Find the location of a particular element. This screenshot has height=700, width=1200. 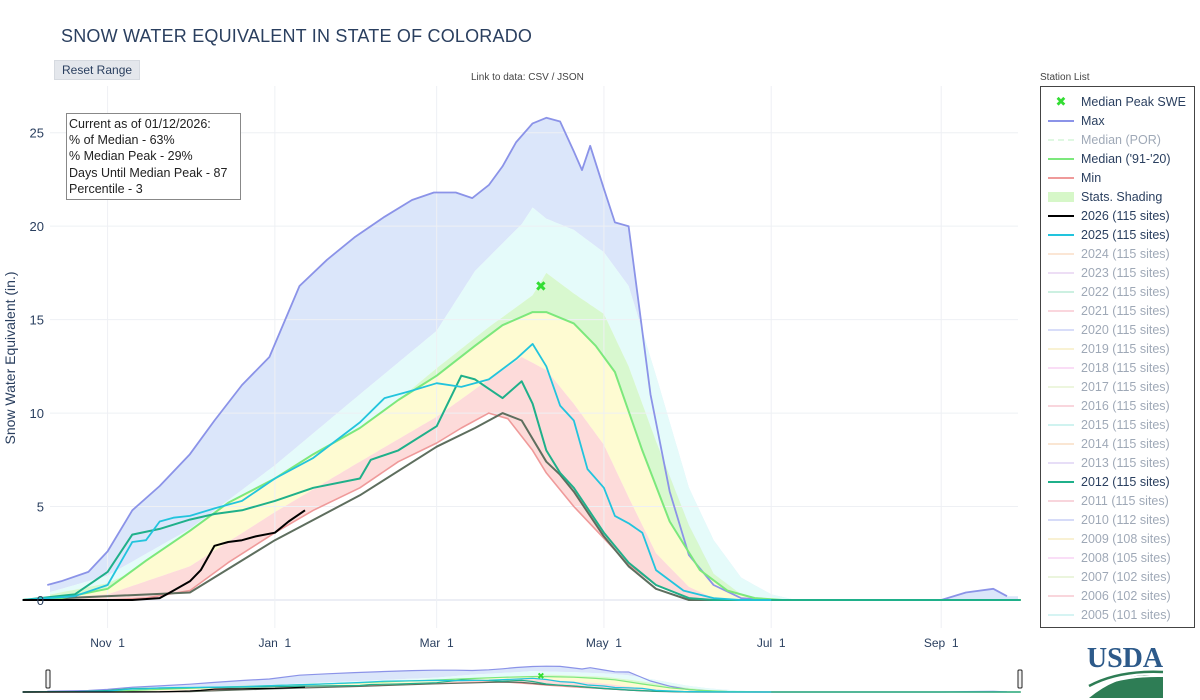

legend-item: 2021 (115 sites) is located at coordinates (1117, 310).